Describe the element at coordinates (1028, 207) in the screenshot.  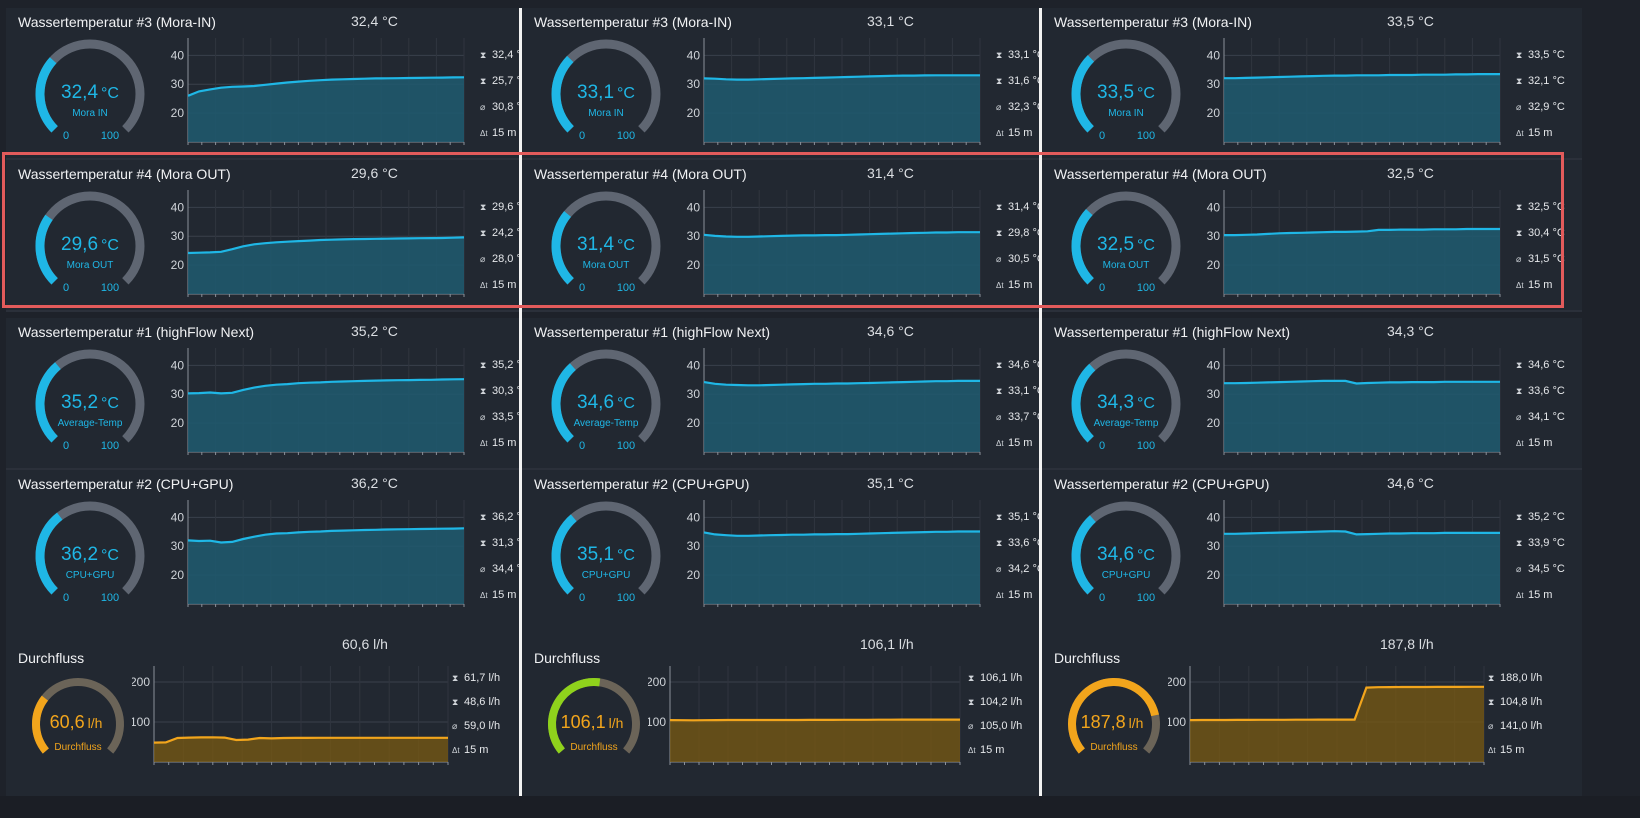
I see `stat-max: ⧗ 31,4 °C` at that location.